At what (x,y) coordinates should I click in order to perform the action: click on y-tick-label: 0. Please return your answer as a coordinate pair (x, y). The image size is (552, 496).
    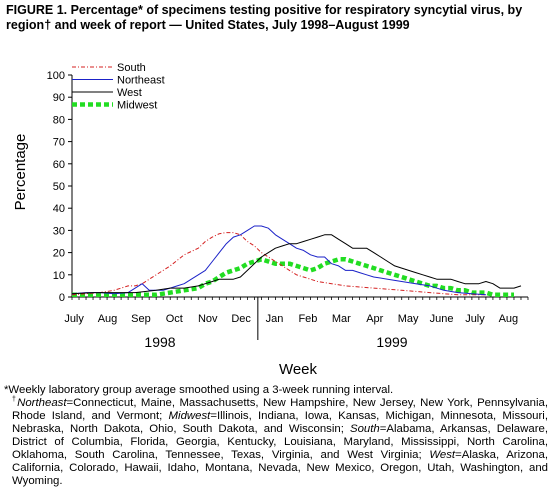
    Looking at the image, I should click on (62, 298).